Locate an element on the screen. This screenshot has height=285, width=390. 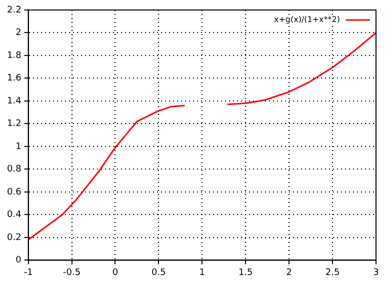
x-tick-label: 2.5 is located at coordinates (332, 273).